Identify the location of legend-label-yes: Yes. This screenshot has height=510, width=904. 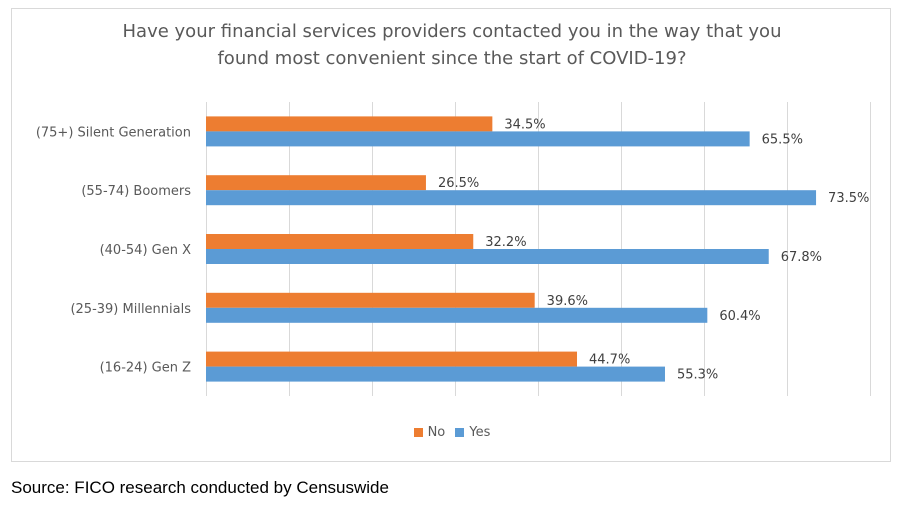
(480, 432).